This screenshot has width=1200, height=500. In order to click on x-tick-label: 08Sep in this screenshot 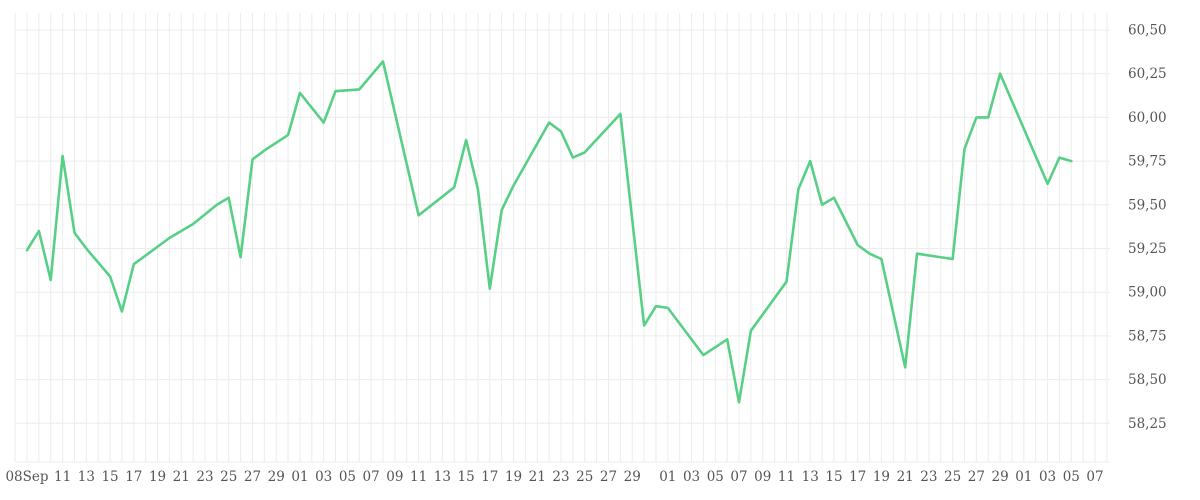, I will do `click(26, 477)`.